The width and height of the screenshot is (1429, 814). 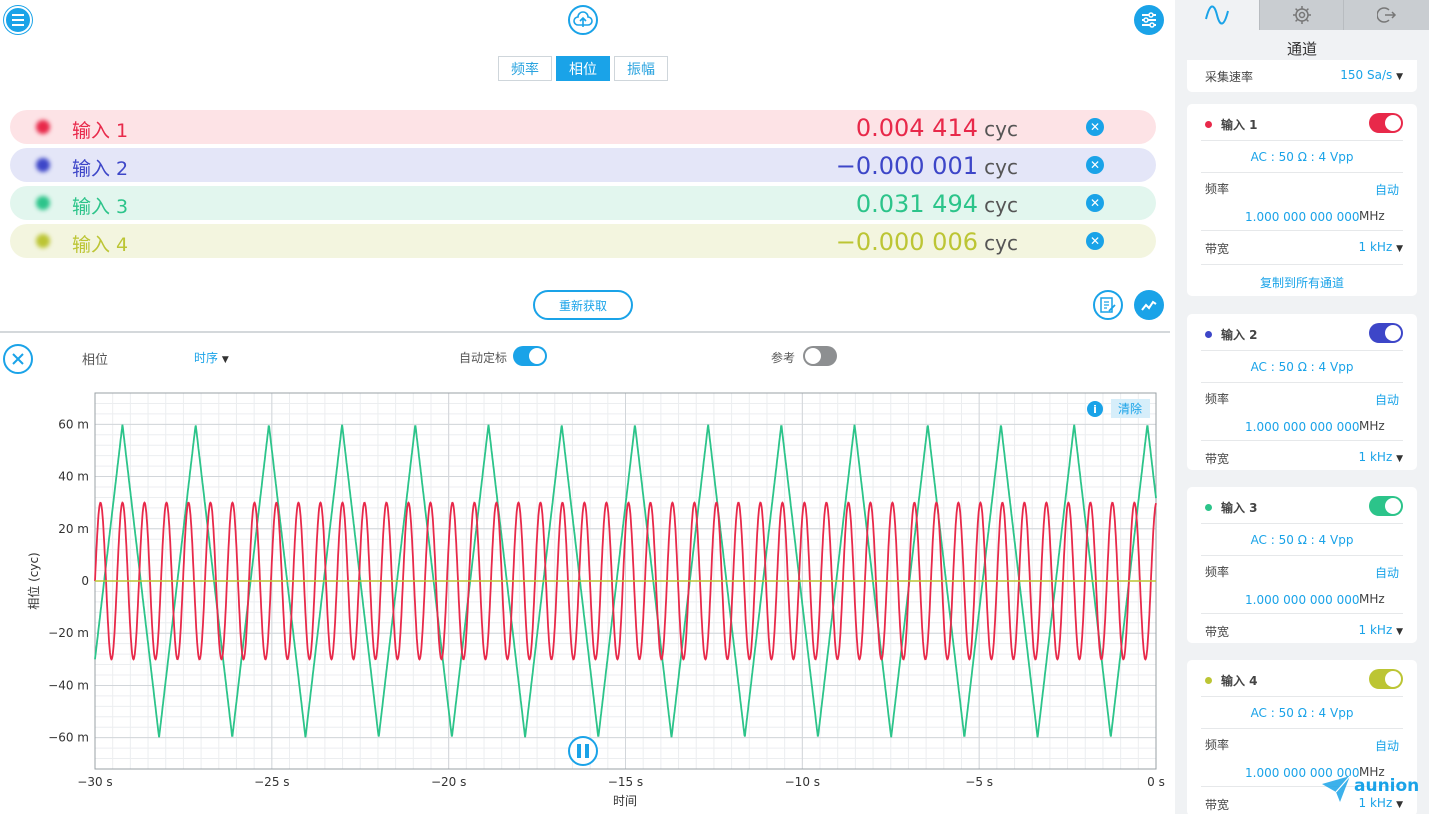 I want to click on settings-sliders-button, so click(x=1149, y=20).